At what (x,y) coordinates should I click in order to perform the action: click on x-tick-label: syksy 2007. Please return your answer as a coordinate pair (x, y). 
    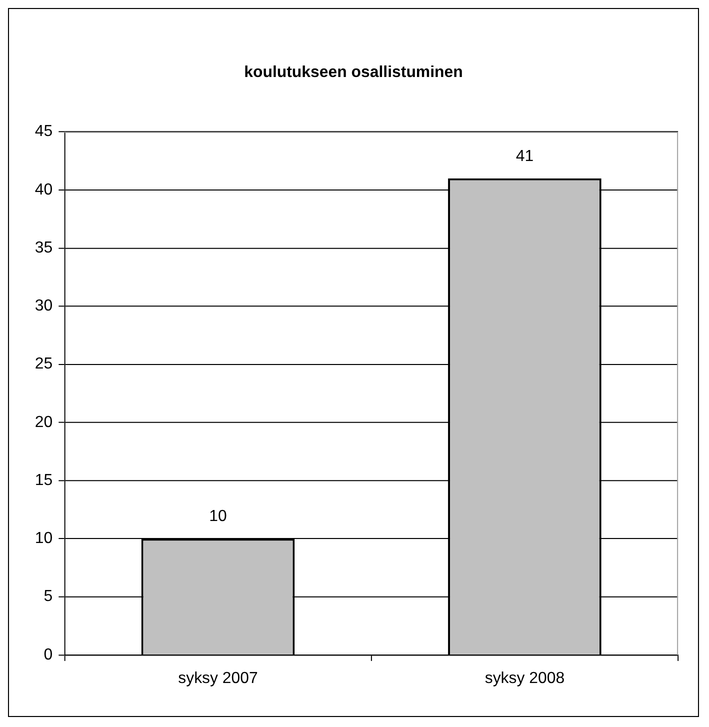
    Looking at the image, I should click on (218, 678).